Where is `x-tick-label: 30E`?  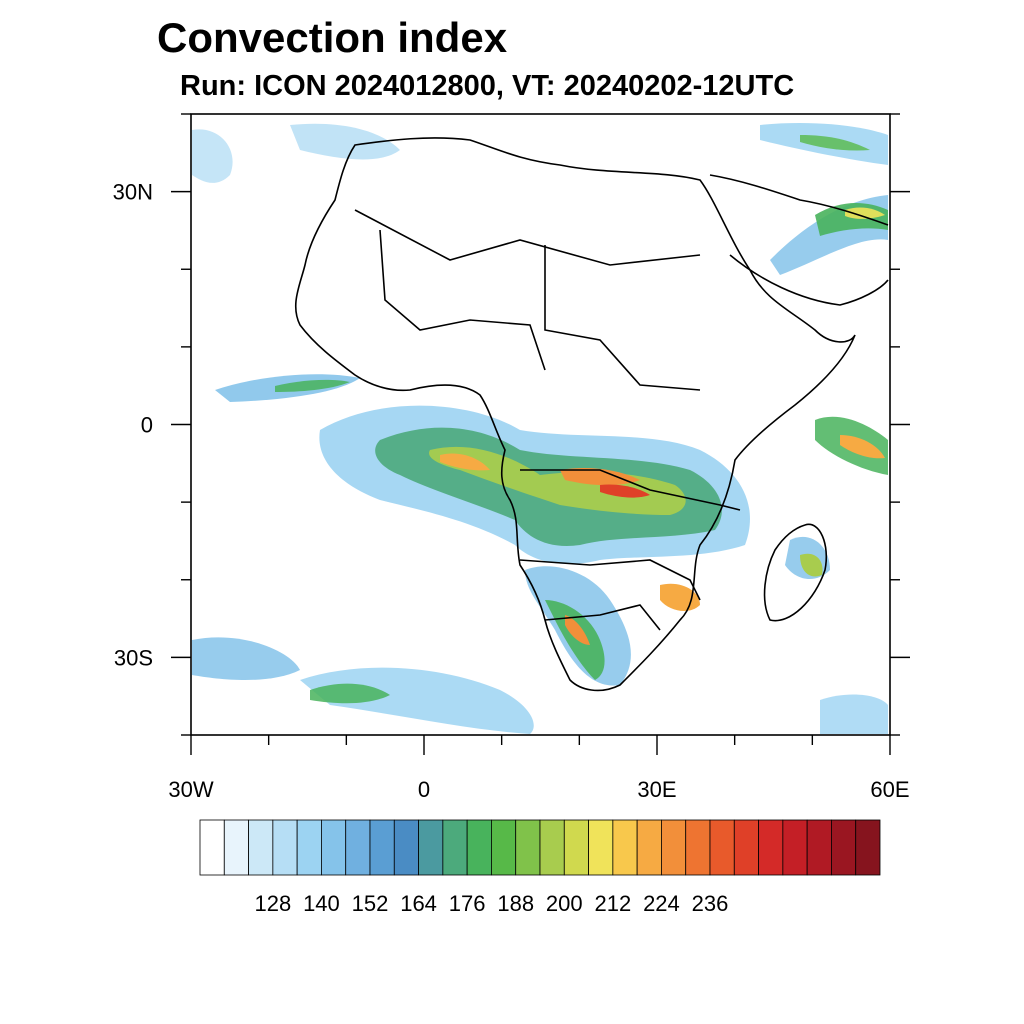 x-tick-label: 30E is located at coordinates (656, 789).